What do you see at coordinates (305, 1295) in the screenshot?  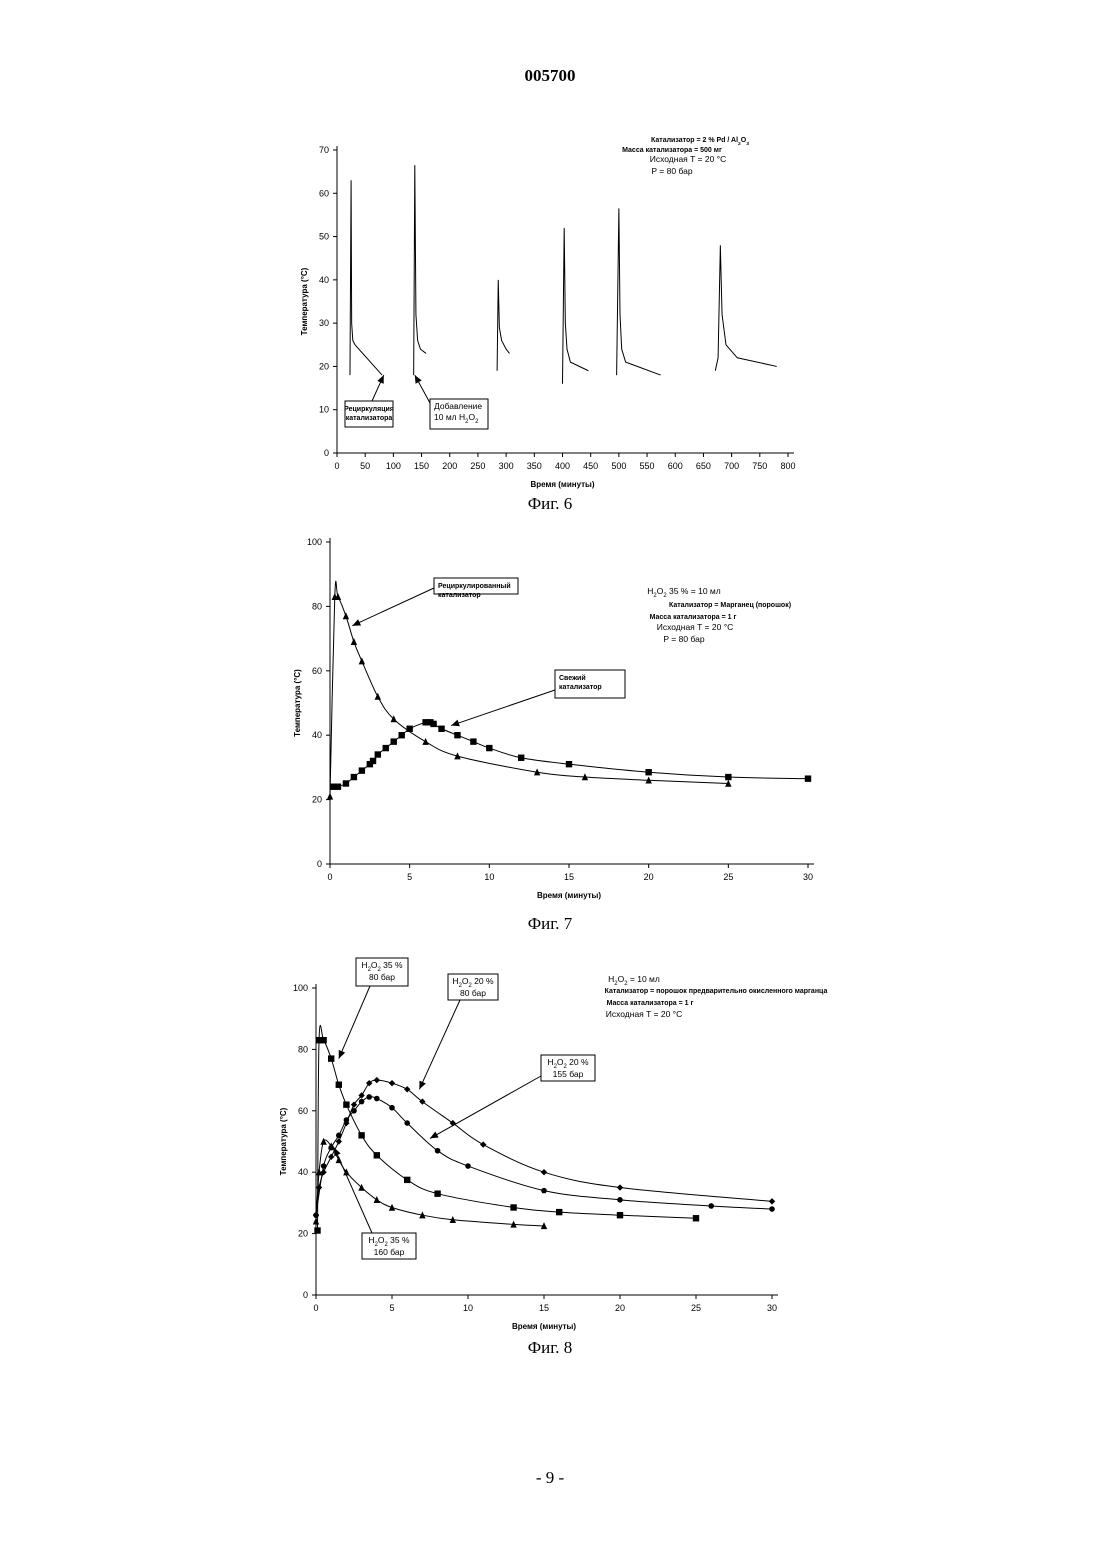 I see `y-tick-label: 0` at bounding box center [305, 1295].